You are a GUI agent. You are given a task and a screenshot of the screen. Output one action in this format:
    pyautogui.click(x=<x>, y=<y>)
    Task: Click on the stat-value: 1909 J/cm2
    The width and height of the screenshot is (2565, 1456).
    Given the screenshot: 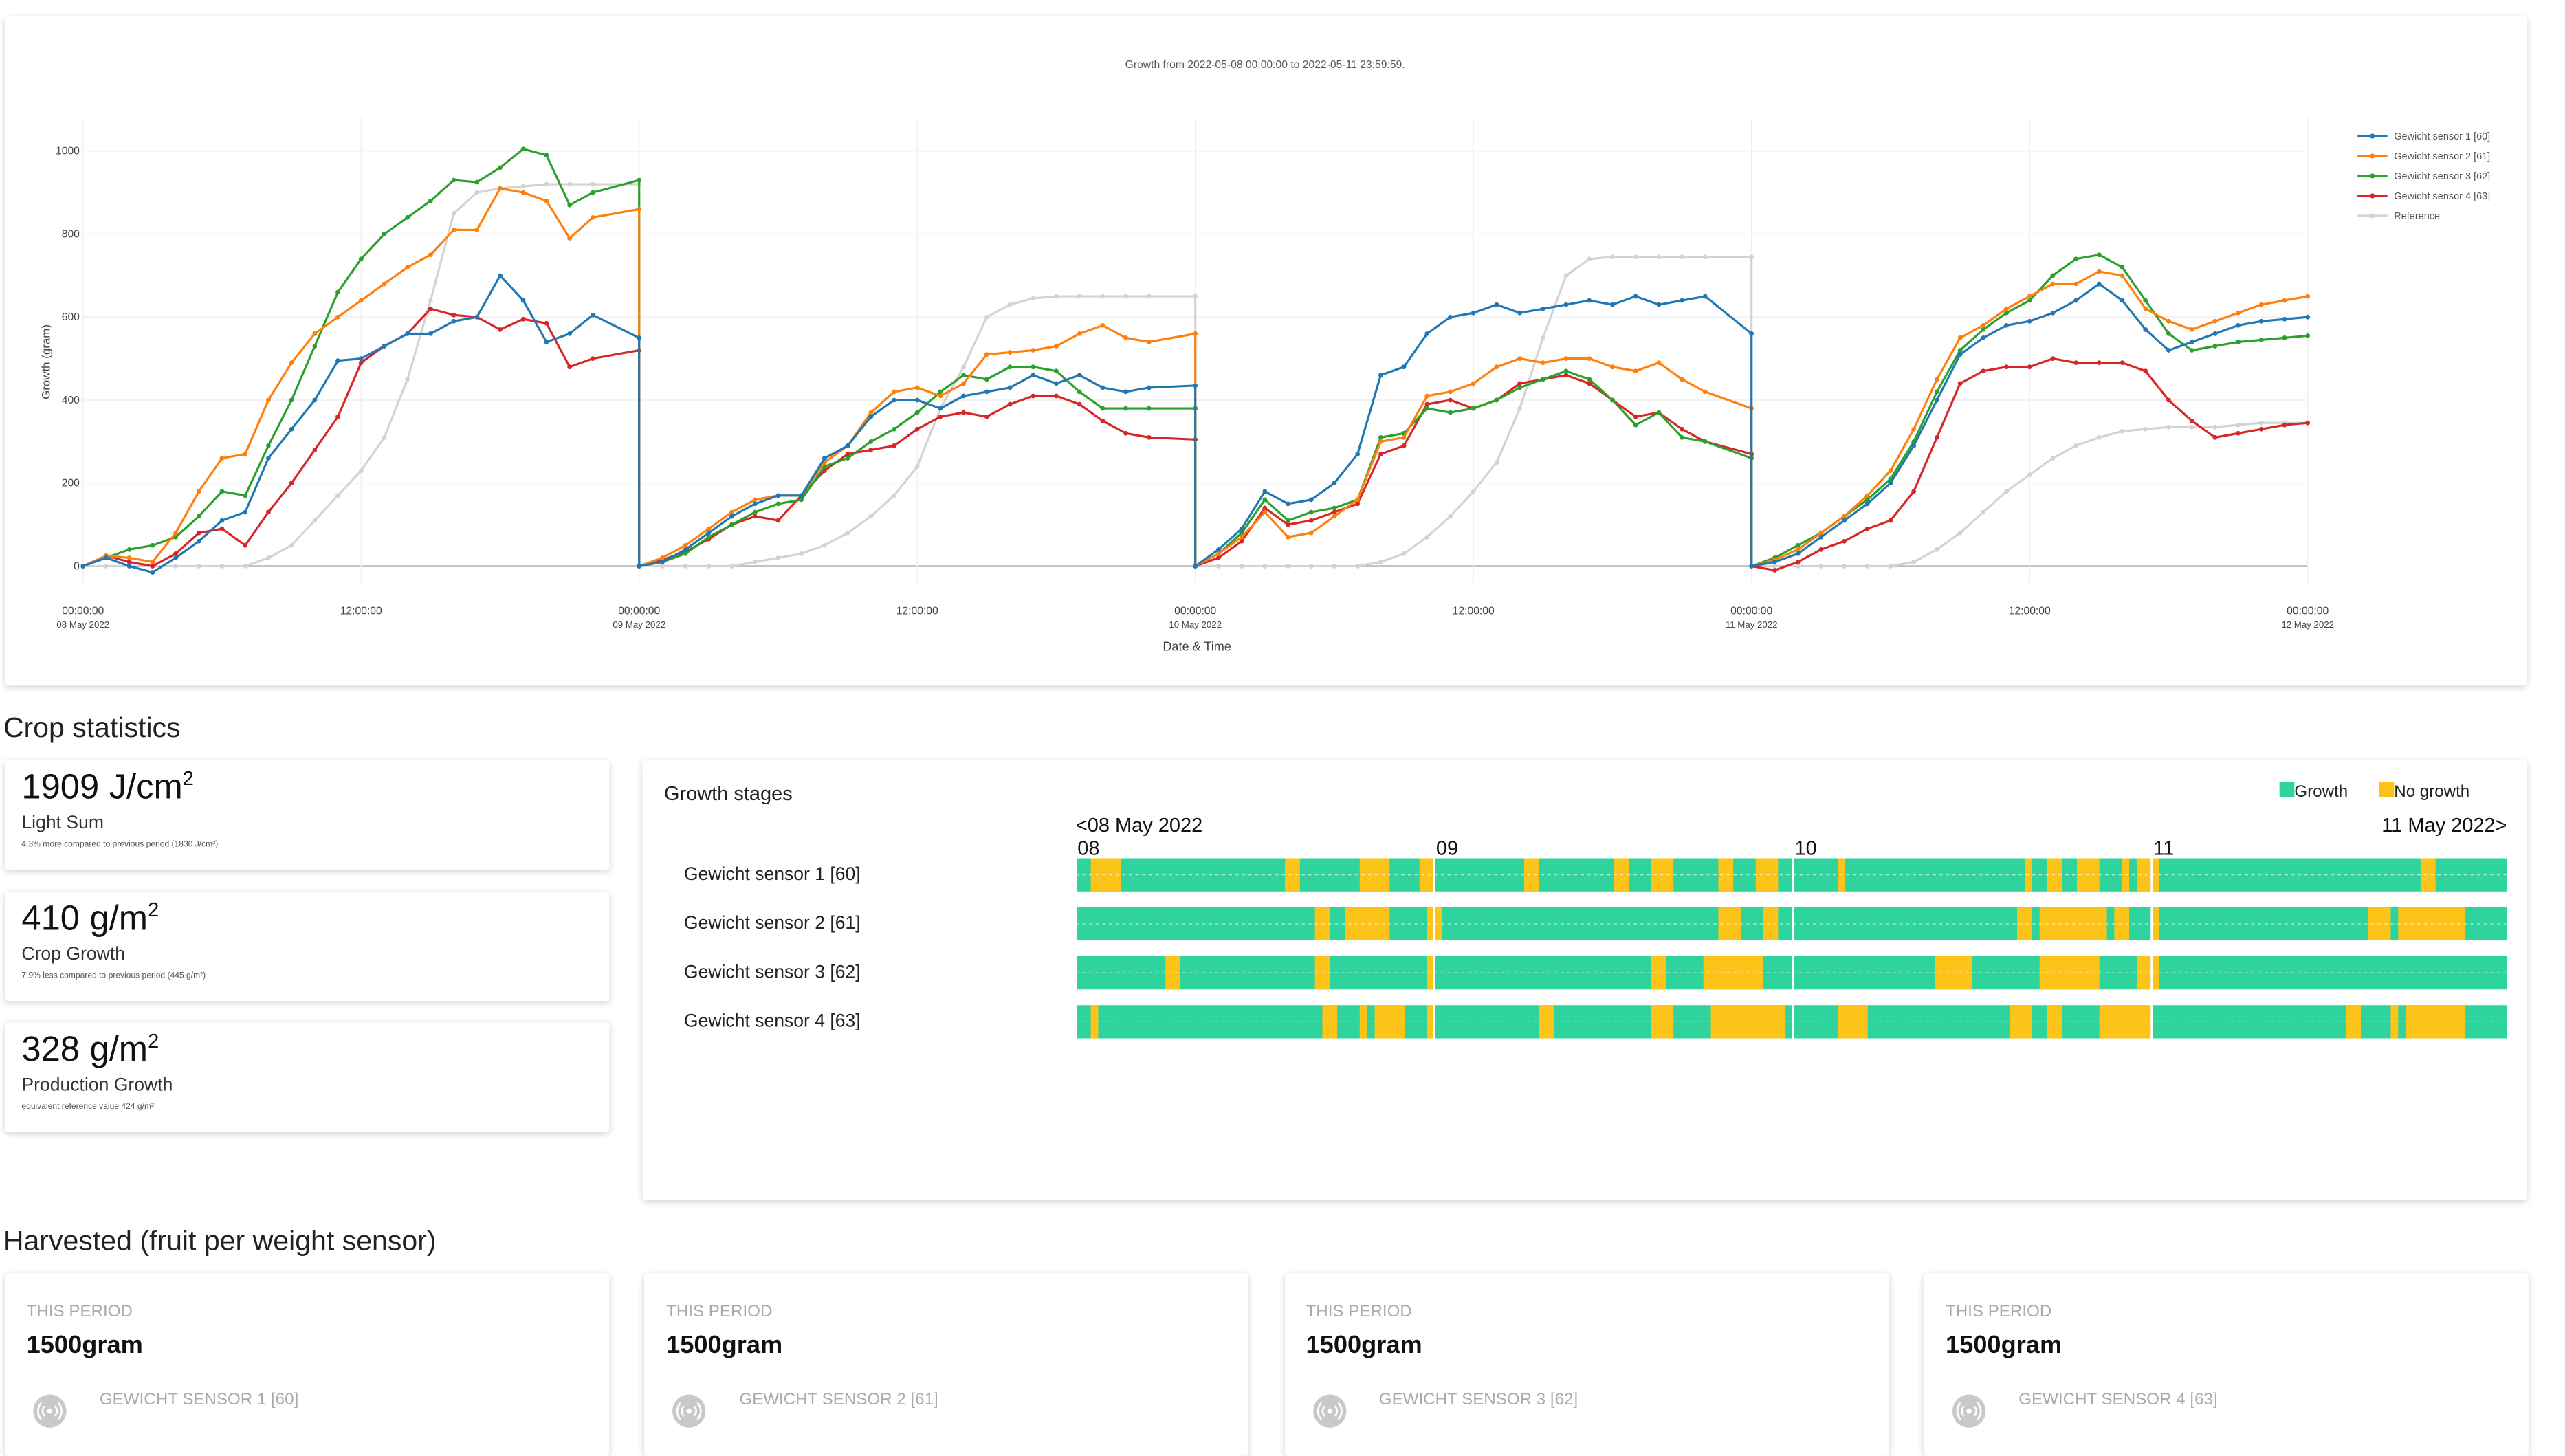 What is the action you would take?
    pyautogui.click(x=107, y=787)
    